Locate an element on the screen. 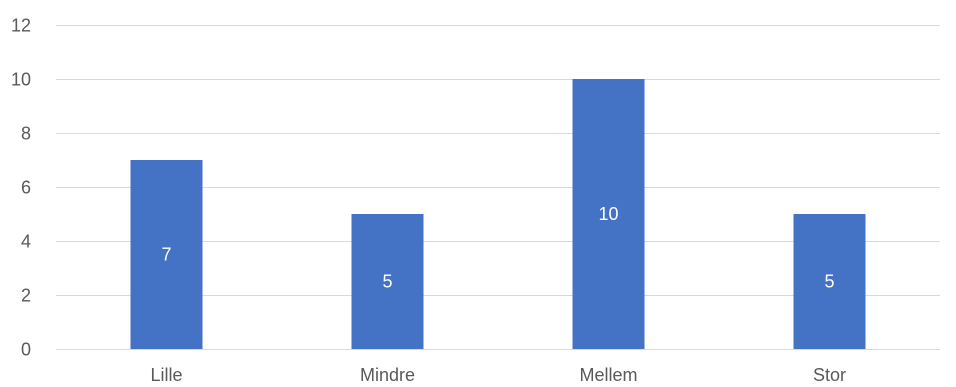 The height and width of the screenshot is (387, 956). y-axis-ticks: 0 2 4 6 8 10 12 is located at coordinates (21, 188).